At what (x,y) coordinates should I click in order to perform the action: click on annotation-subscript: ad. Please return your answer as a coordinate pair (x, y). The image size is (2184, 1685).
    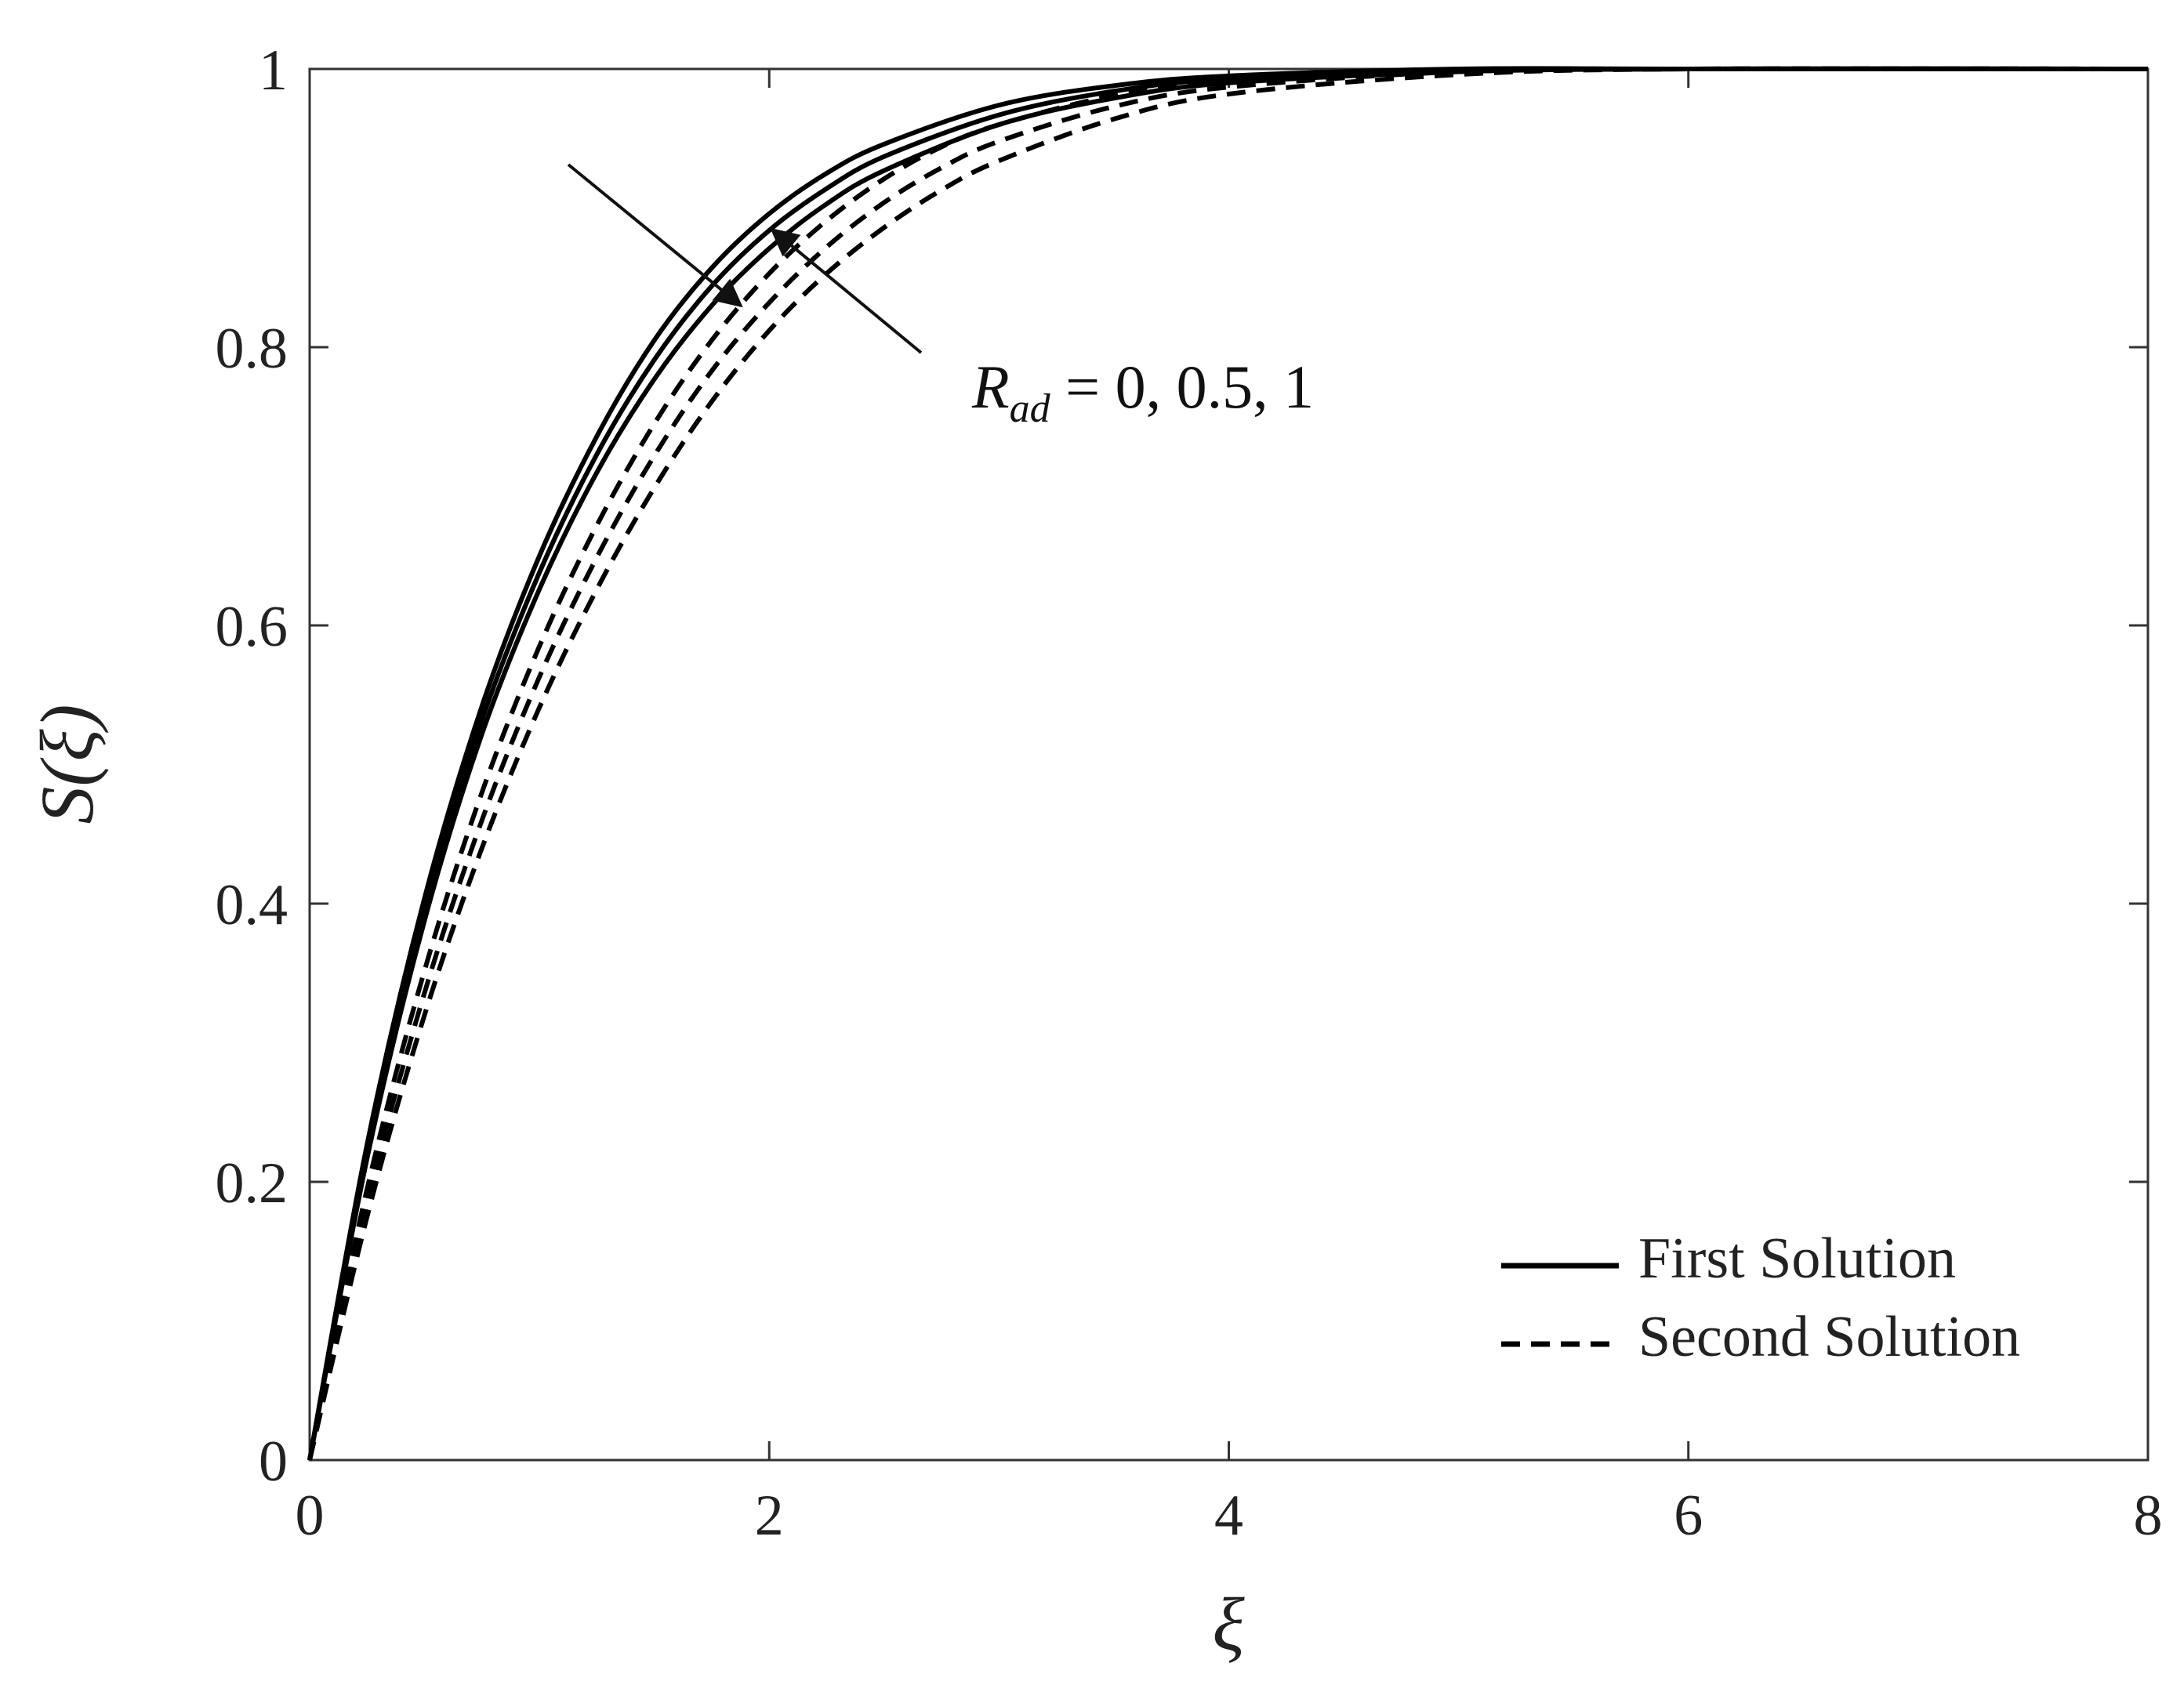
    Looking at the image, I should click on (1030, 409).